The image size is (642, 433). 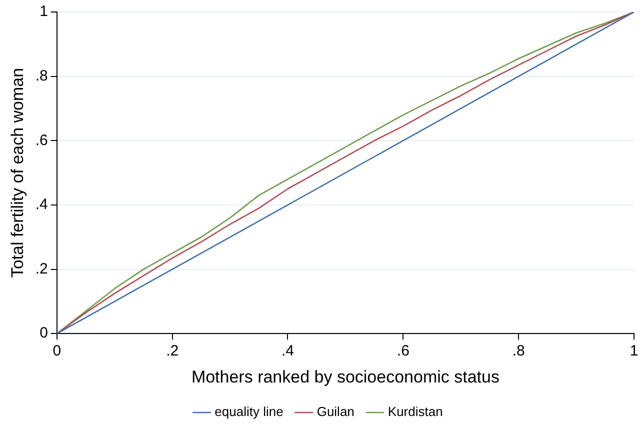 I want to click on x-tick-label: 0, so click(x=57, y=351).